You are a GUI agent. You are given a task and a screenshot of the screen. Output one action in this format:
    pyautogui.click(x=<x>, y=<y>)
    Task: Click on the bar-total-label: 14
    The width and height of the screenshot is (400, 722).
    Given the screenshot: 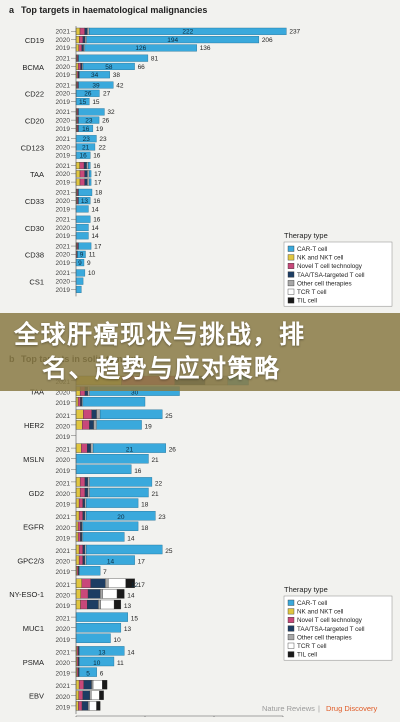 What is the action you would take?
    pyautogui.click(x=131, y=595)
    